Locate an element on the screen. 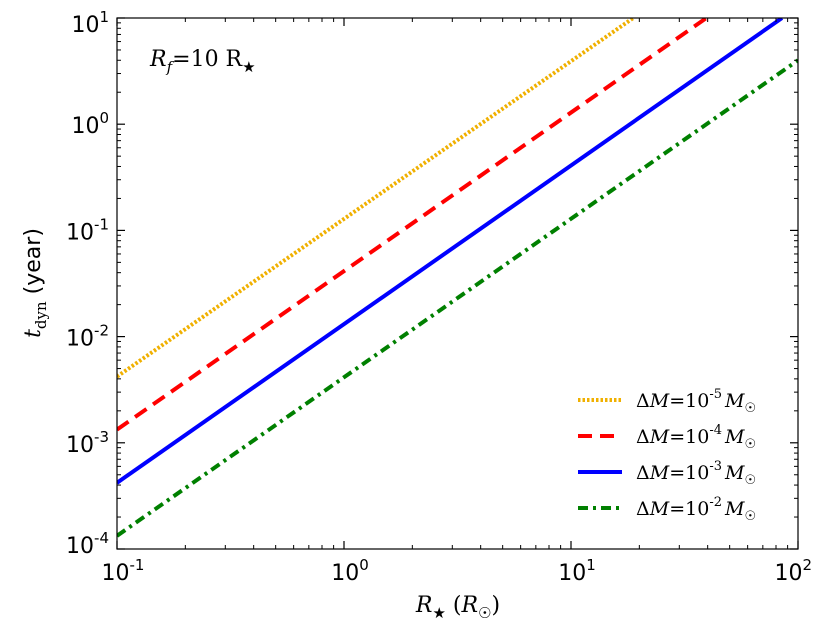  legend-label-2: ΔM=10-4 M☉ is located at coordinates (696, 437).